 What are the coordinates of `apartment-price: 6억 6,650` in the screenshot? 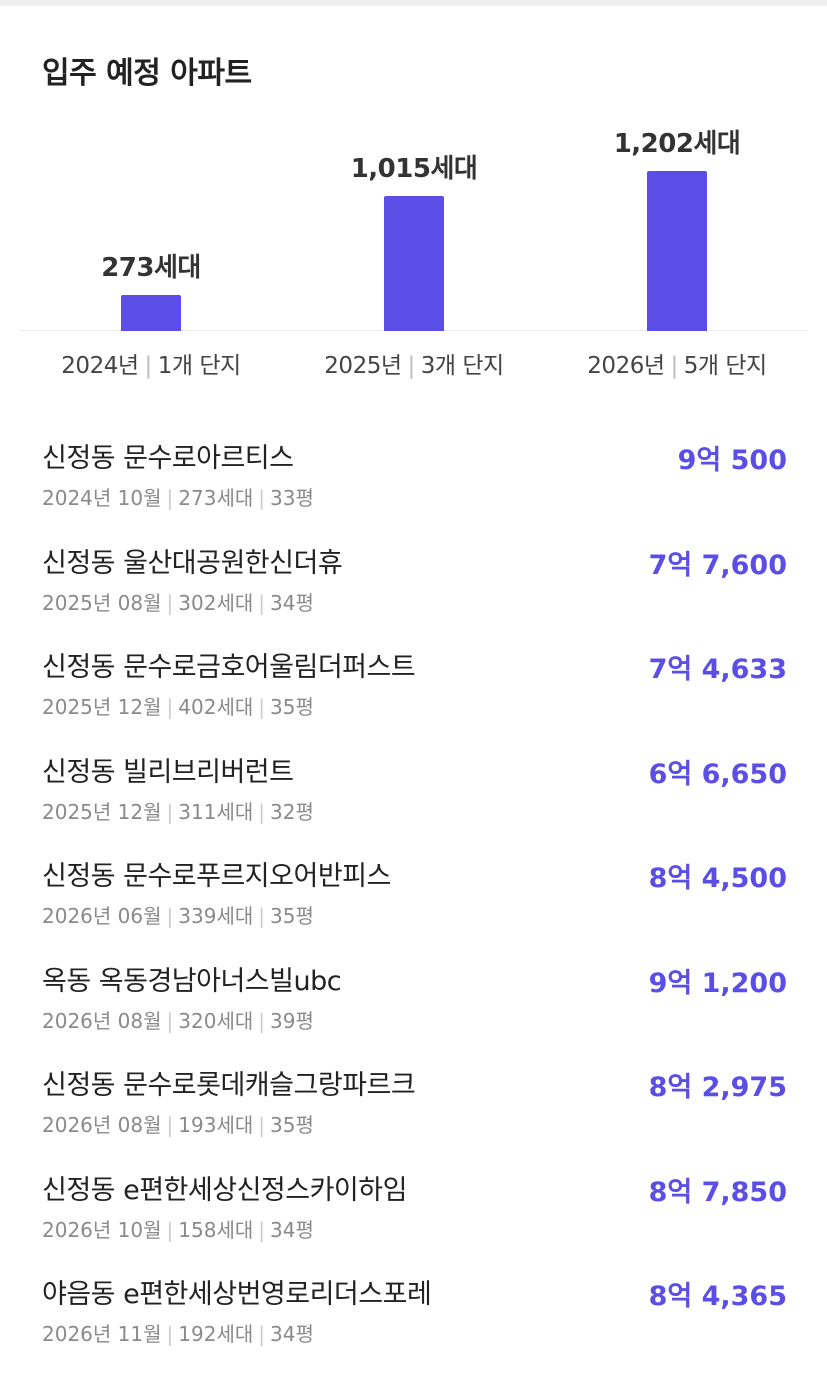 It's located at (717, 774).